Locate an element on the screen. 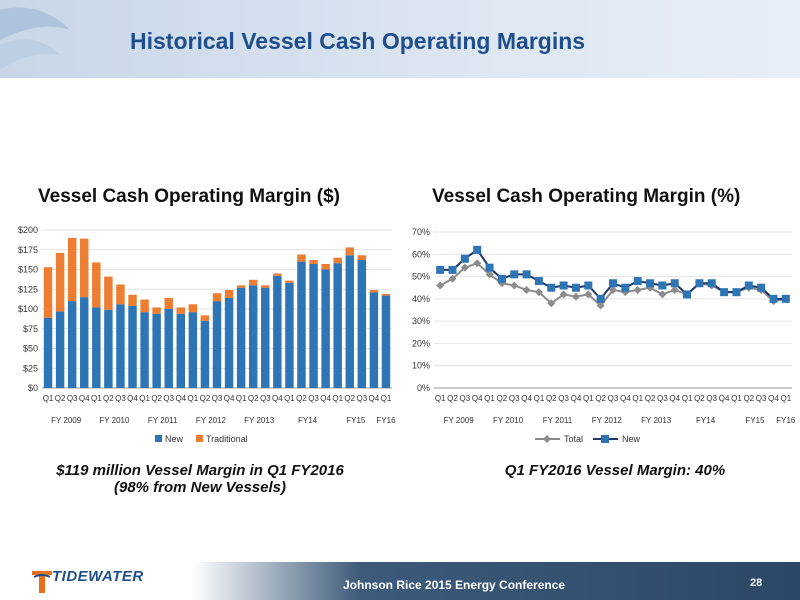 The width and height of the screenshot is (800, 600). legend-swatch-new is located at coordinates (158, 438).